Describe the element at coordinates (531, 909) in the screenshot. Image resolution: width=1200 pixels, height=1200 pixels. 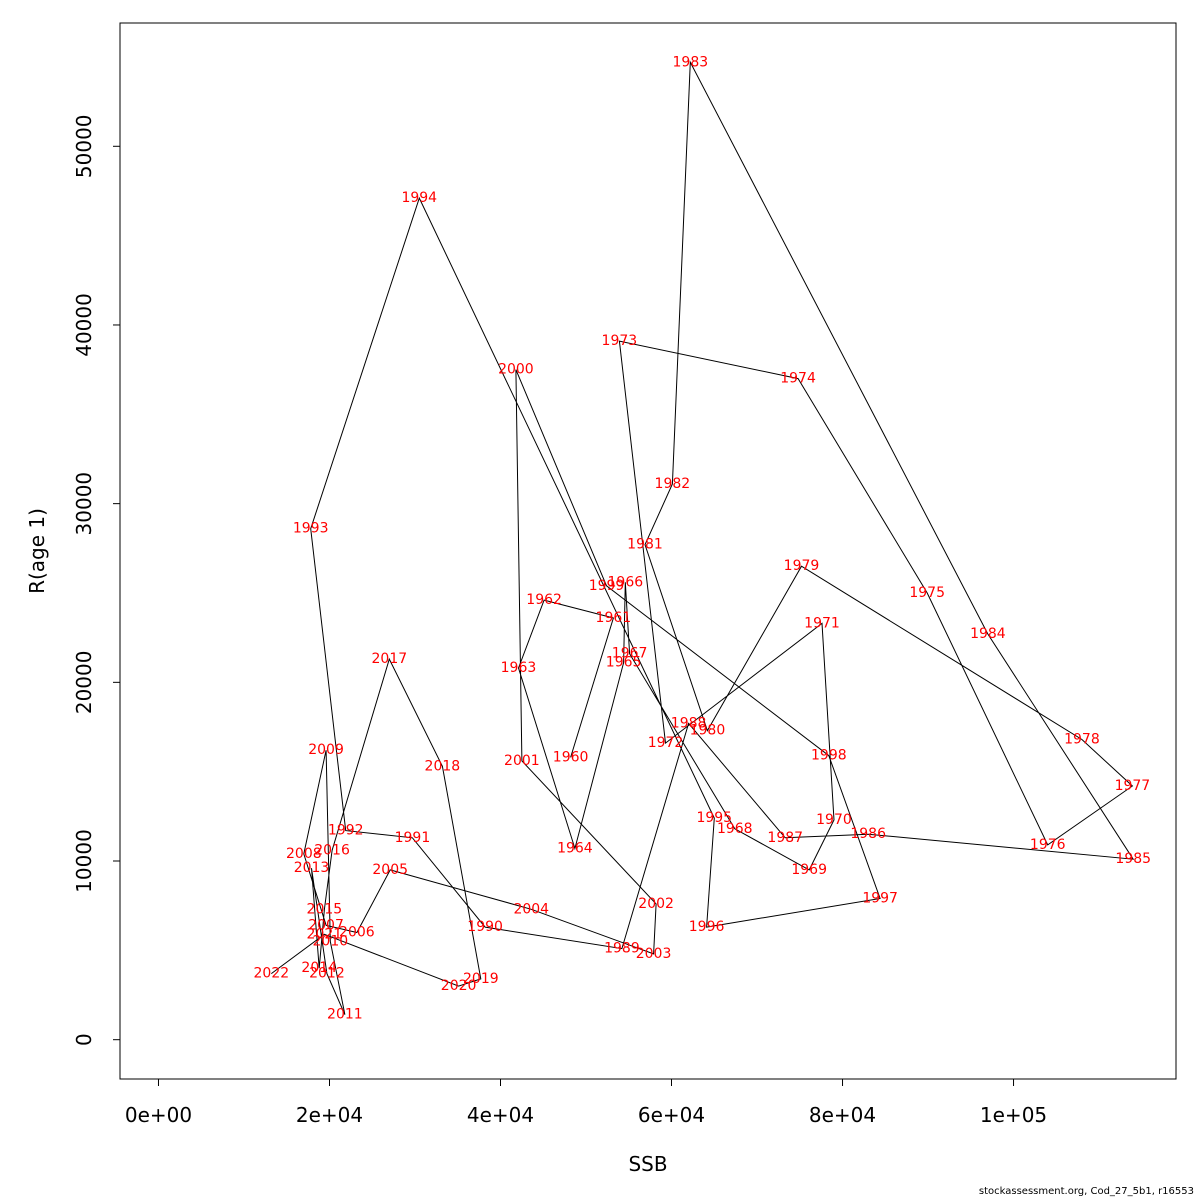
I see `year-label-2004: 2004` at that location.